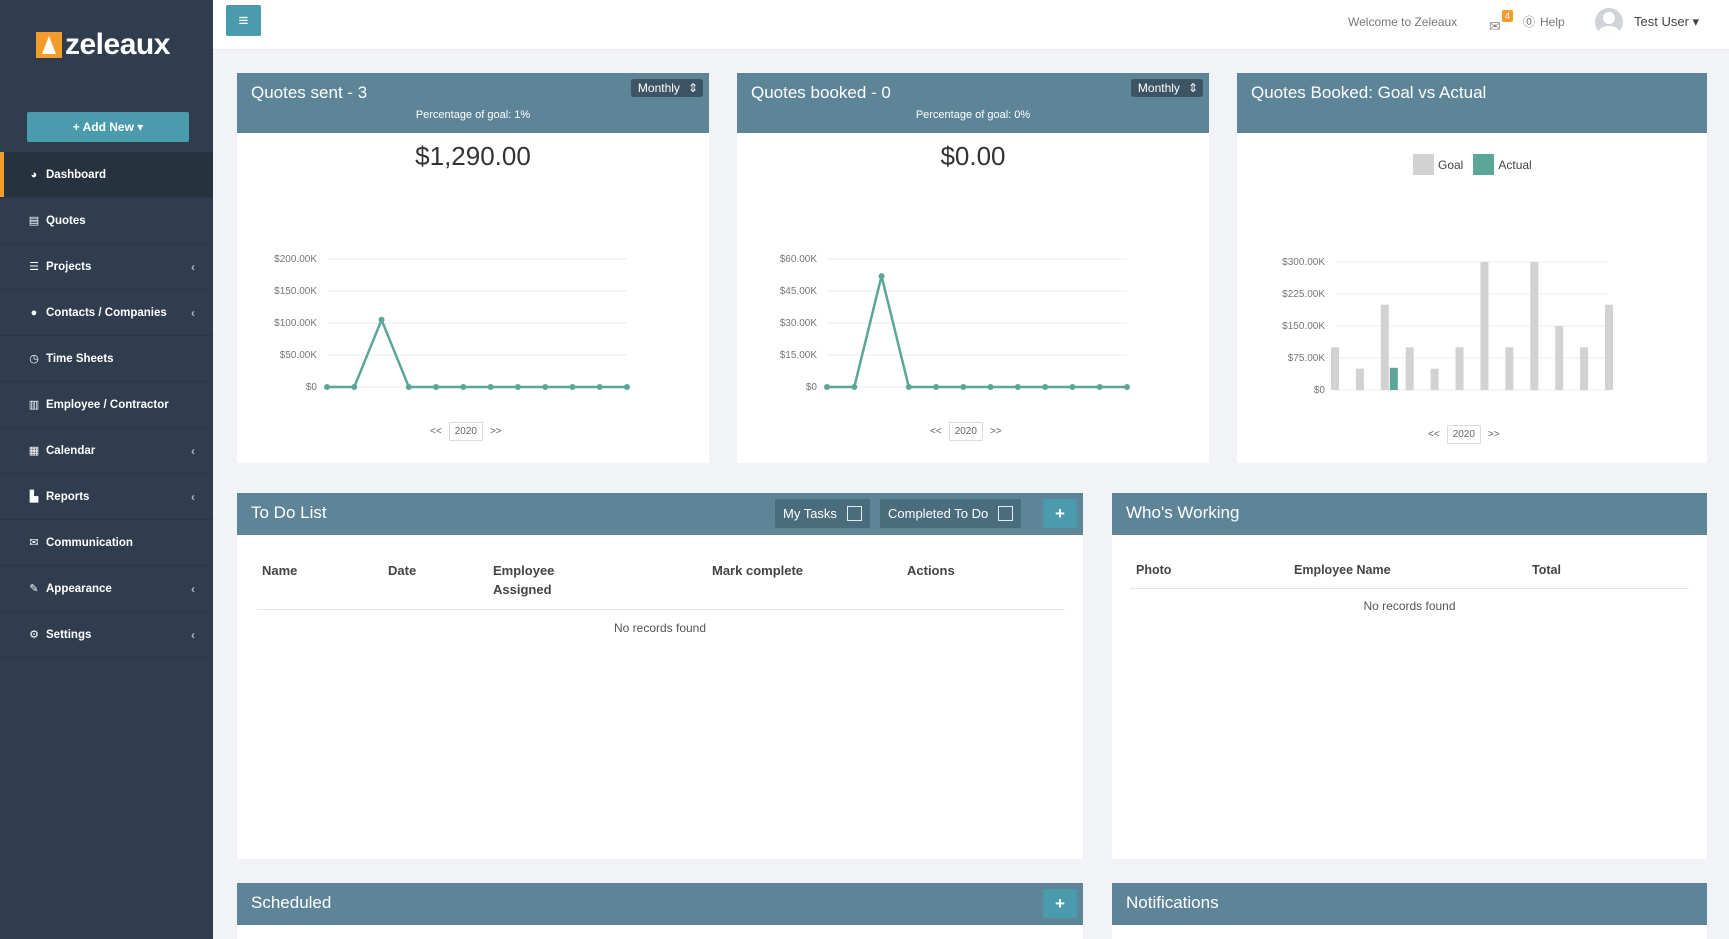  I want to click on bar-chart-icon: ▙, so click(34, 497).